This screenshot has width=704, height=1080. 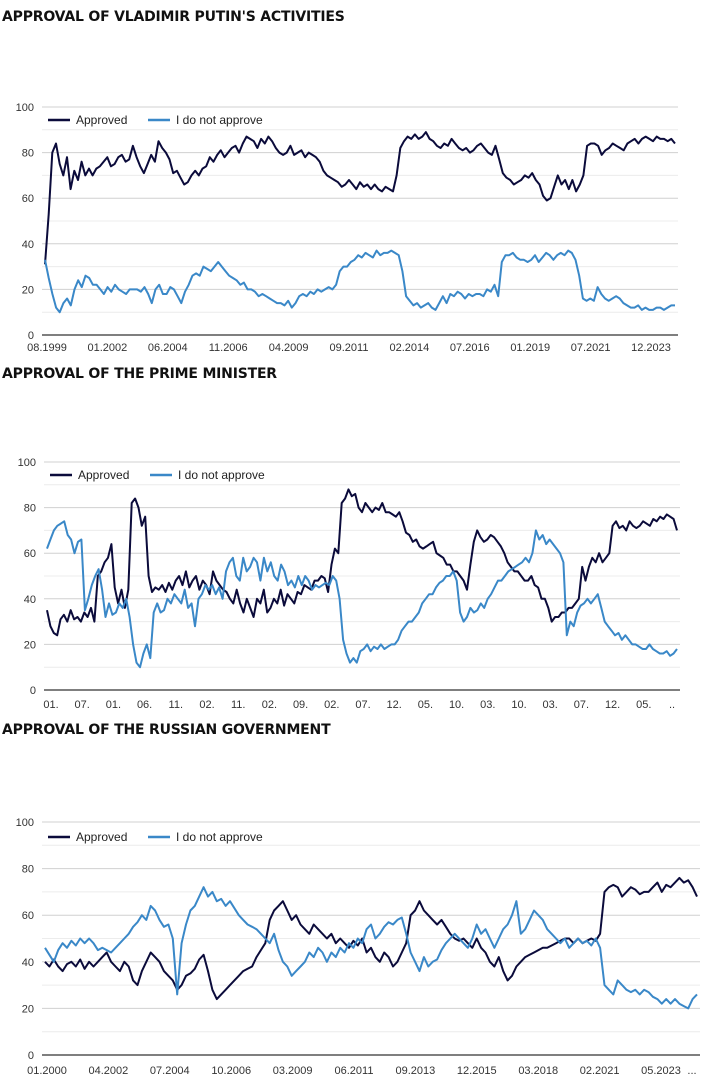 What do you see at coordinates (470, 348) in the screenshot?
I see `x-tick-label: 07.2016` at bounding box center [470, 348].